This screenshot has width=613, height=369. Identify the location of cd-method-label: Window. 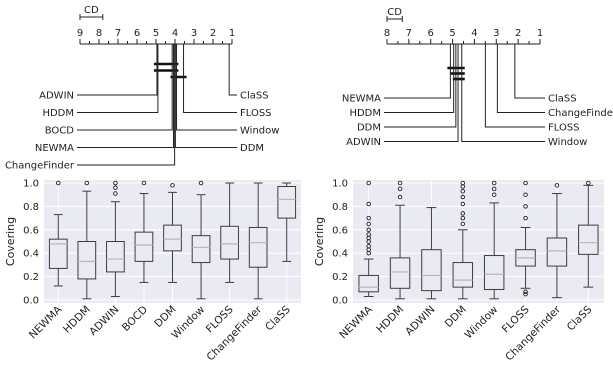
(259, 131).